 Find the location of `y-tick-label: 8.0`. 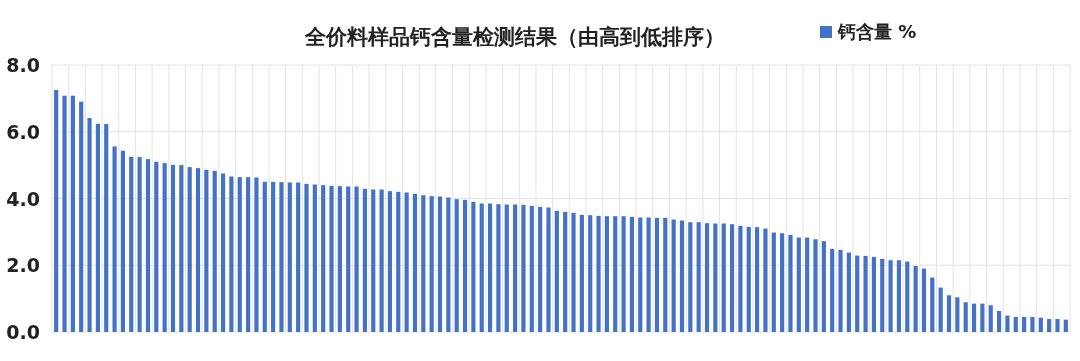

y-tick-label: 8.0 is located at coordinates (23, 65).